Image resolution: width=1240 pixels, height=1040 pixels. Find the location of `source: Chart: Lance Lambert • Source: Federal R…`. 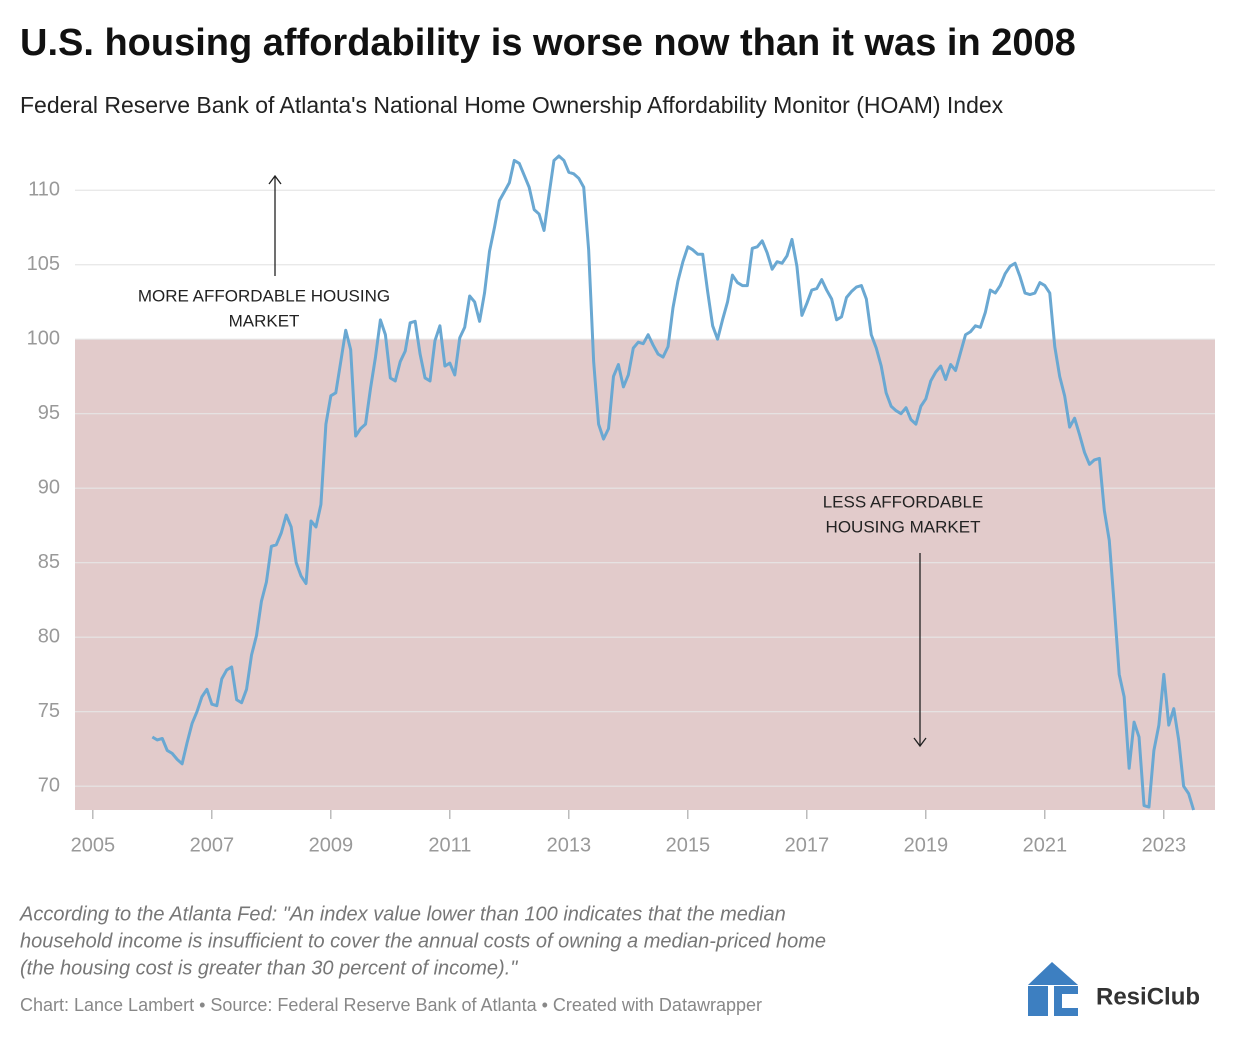

source: Chart: Lance Lambert • Source: Federal R… is located at coordinates (391, 1005).